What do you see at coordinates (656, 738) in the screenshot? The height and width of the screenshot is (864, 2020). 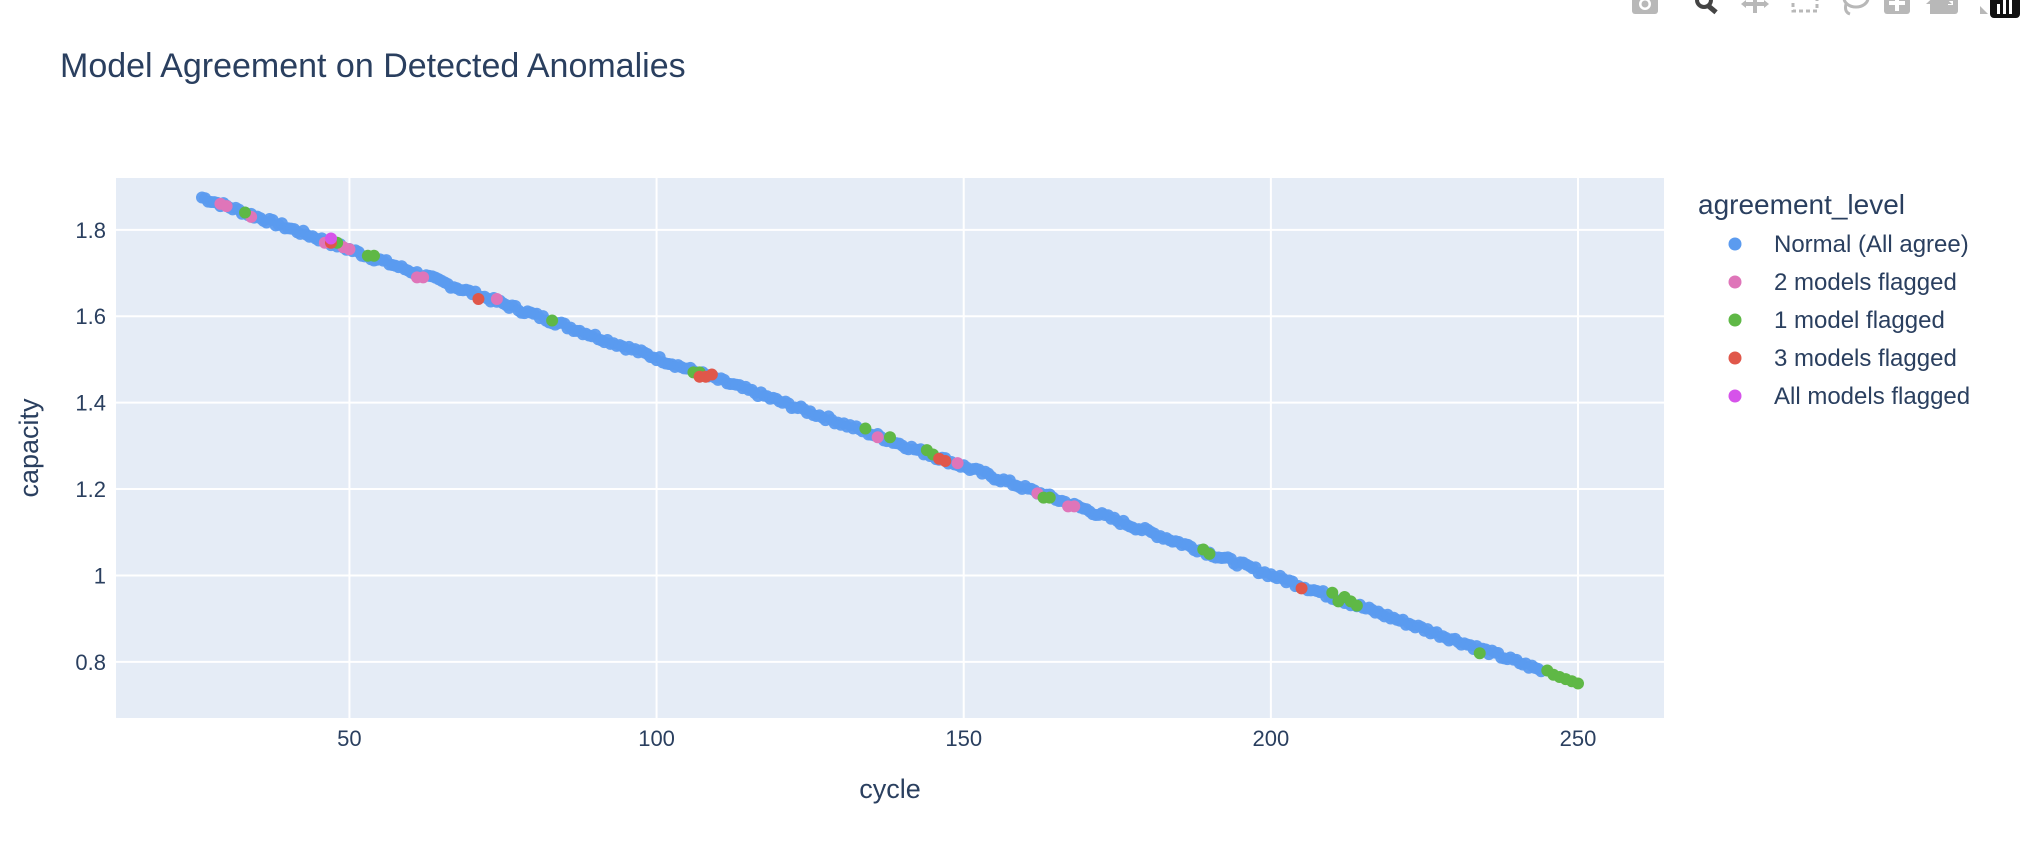 I see `x-tick-label: 100` at bounding box center [656, 738].